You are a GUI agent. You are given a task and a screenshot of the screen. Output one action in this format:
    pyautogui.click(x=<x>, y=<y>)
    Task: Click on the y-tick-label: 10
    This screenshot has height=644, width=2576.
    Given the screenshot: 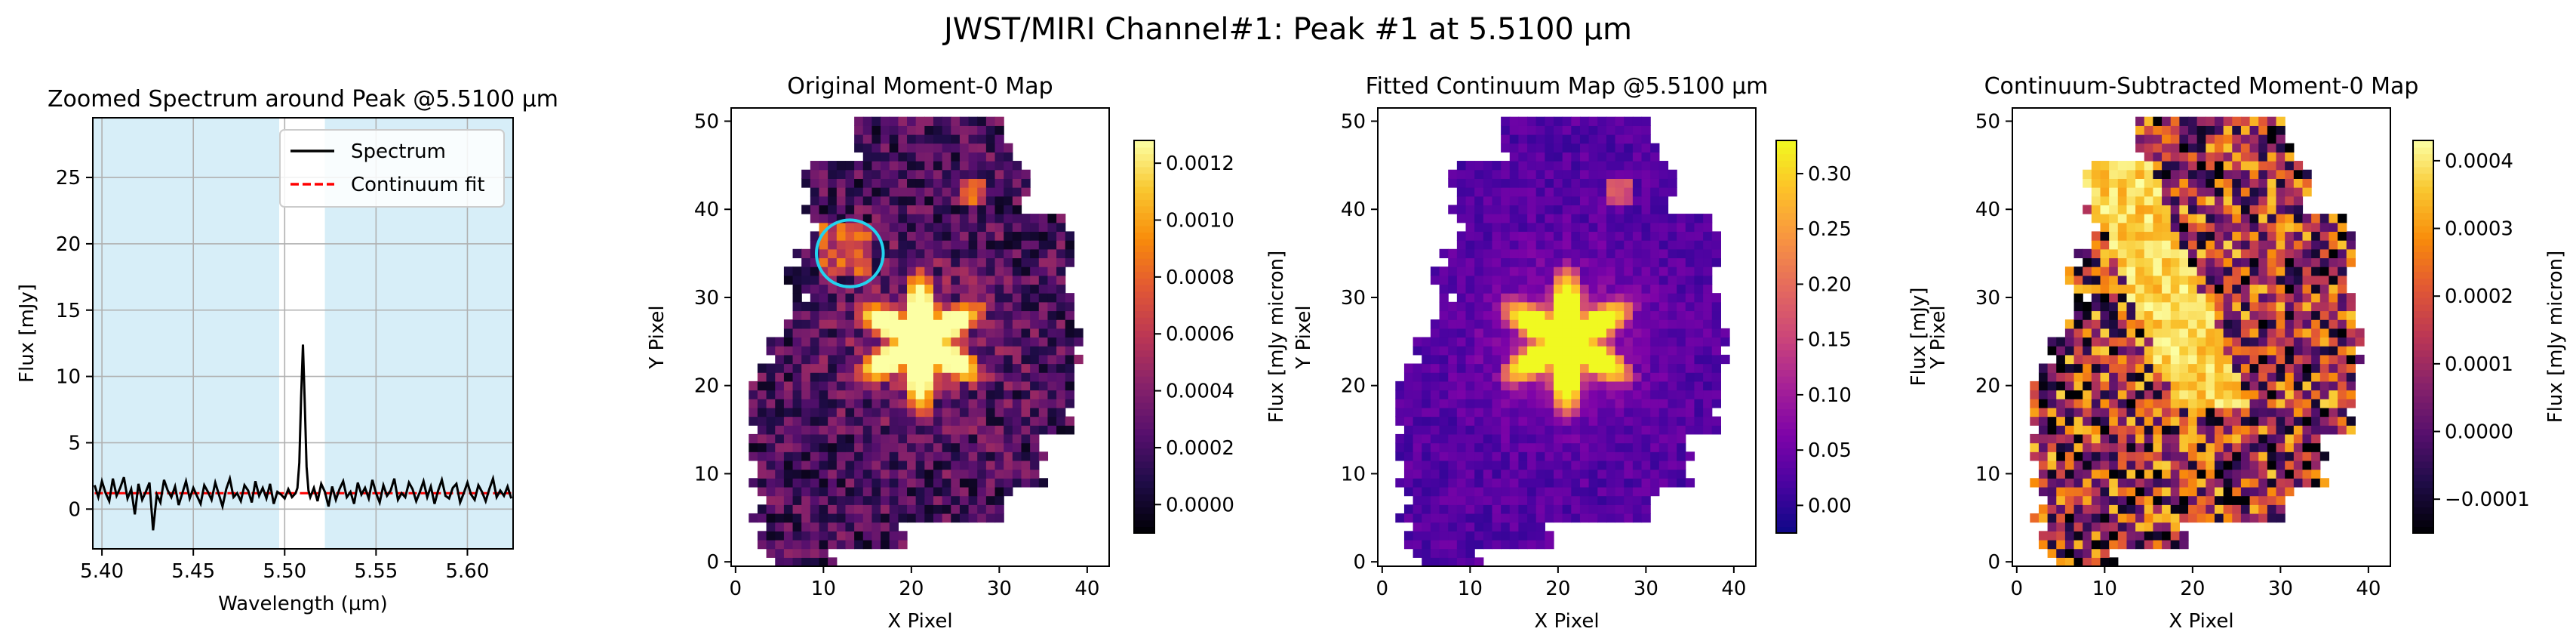 What is the action you would take?
    pyautogui.click(x=1353, y=474)
    